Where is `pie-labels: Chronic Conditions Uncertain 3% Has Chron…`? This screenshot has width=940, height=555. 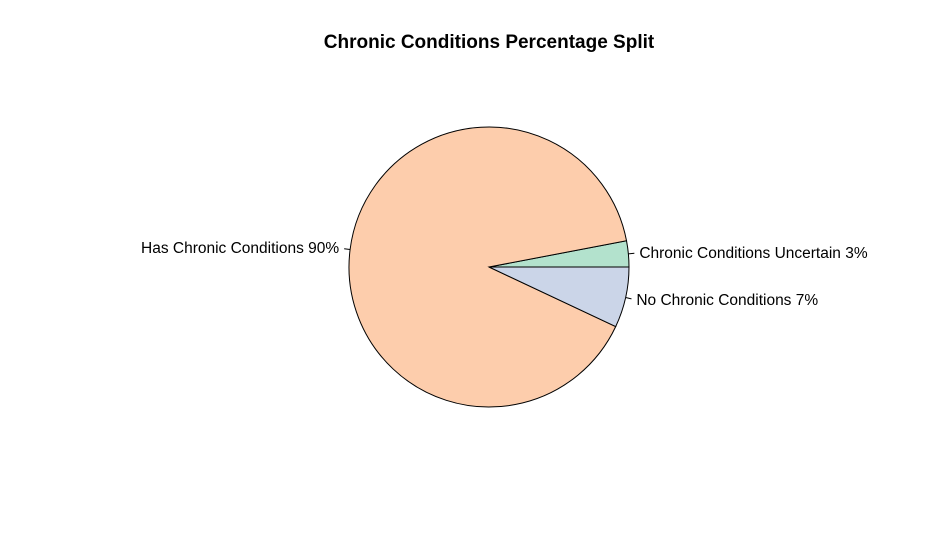 pie-labels: Chronic Conditions Uncertain 3% Has Chron… is located at coordinates (504, 274).